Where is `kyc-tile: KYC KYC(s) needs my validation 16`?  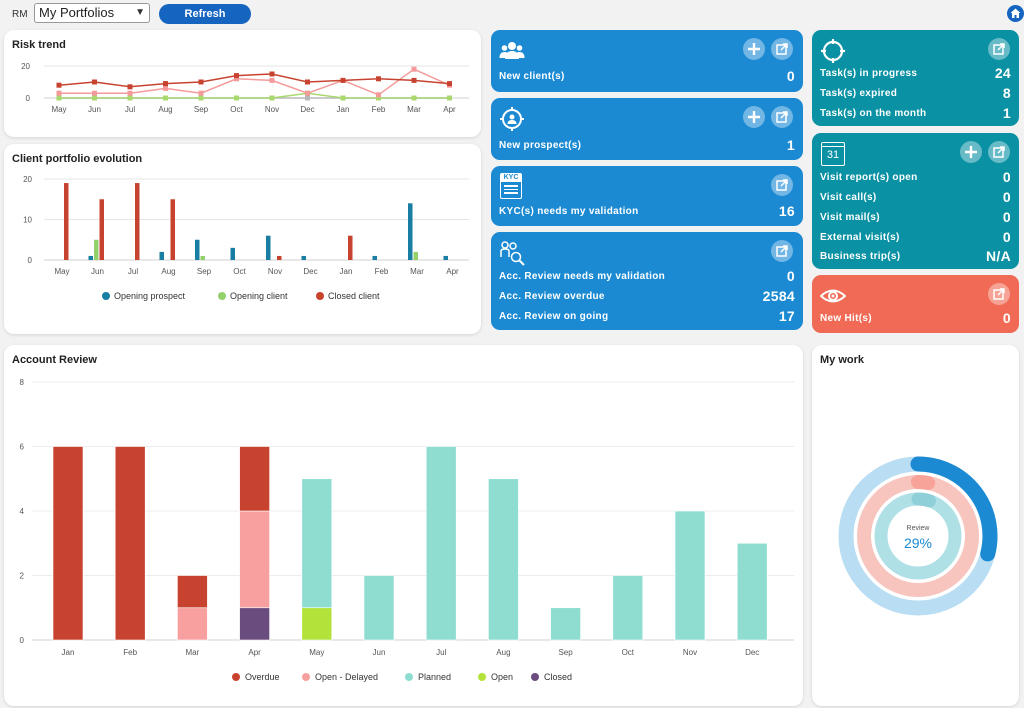 kyc-tile: KYC KYC(s) needs my validation 16 is located at coordinates (647, 196).